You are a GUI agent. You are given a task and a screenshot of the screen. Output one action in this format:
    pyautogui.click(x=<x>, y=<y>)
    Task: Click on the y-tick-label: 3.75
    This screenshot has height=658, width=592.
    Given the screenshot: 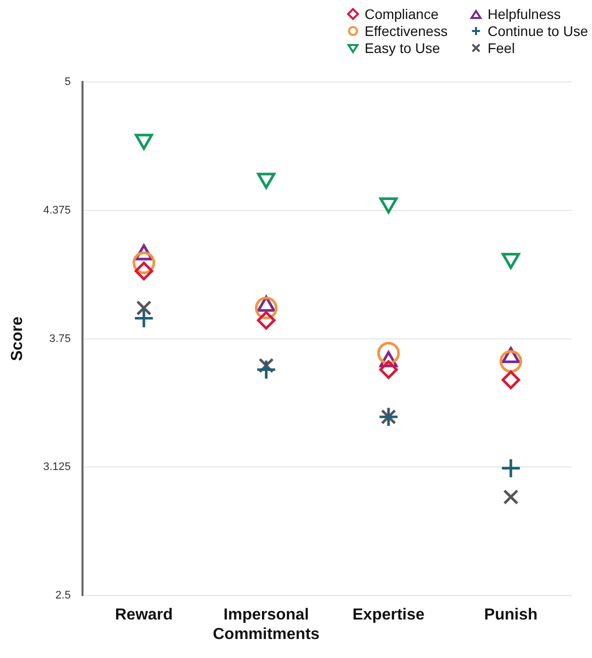 What is the action you would take?
    pyautogui.click(x=60, y=338)
    